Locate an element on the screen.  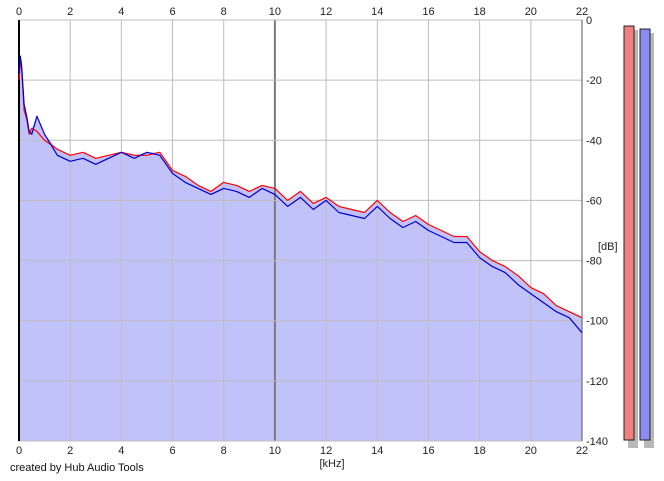
x-axis-top-ticks: 0 2 4 6 8 10 12 14 16 18 20 22 is located at coordinates (302, 12).